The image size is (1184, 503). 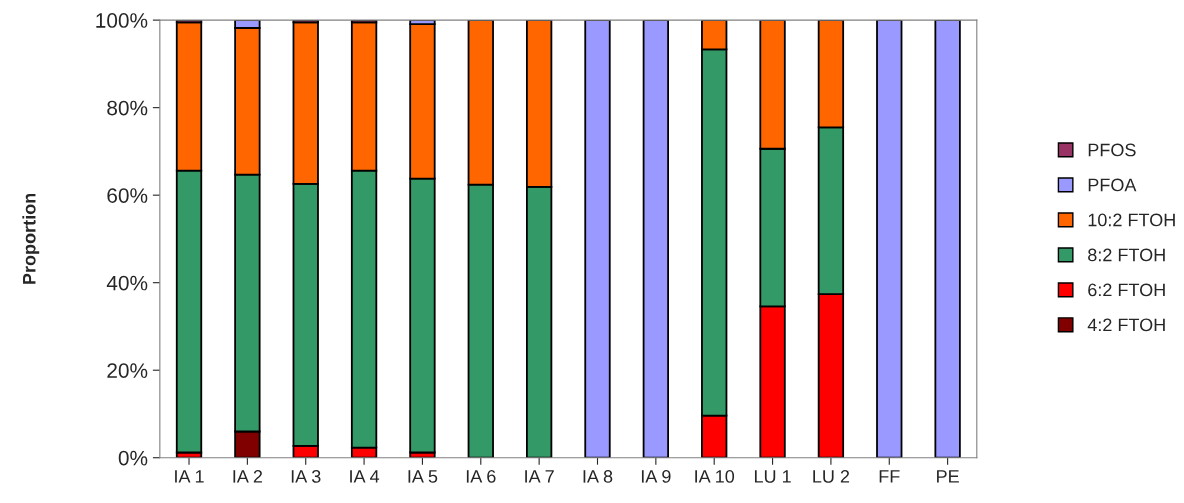 What do you see at coordinates (122, 20) in the screenshot?
I see `y-tick-label: 100%` at bounding box center [122, 20].